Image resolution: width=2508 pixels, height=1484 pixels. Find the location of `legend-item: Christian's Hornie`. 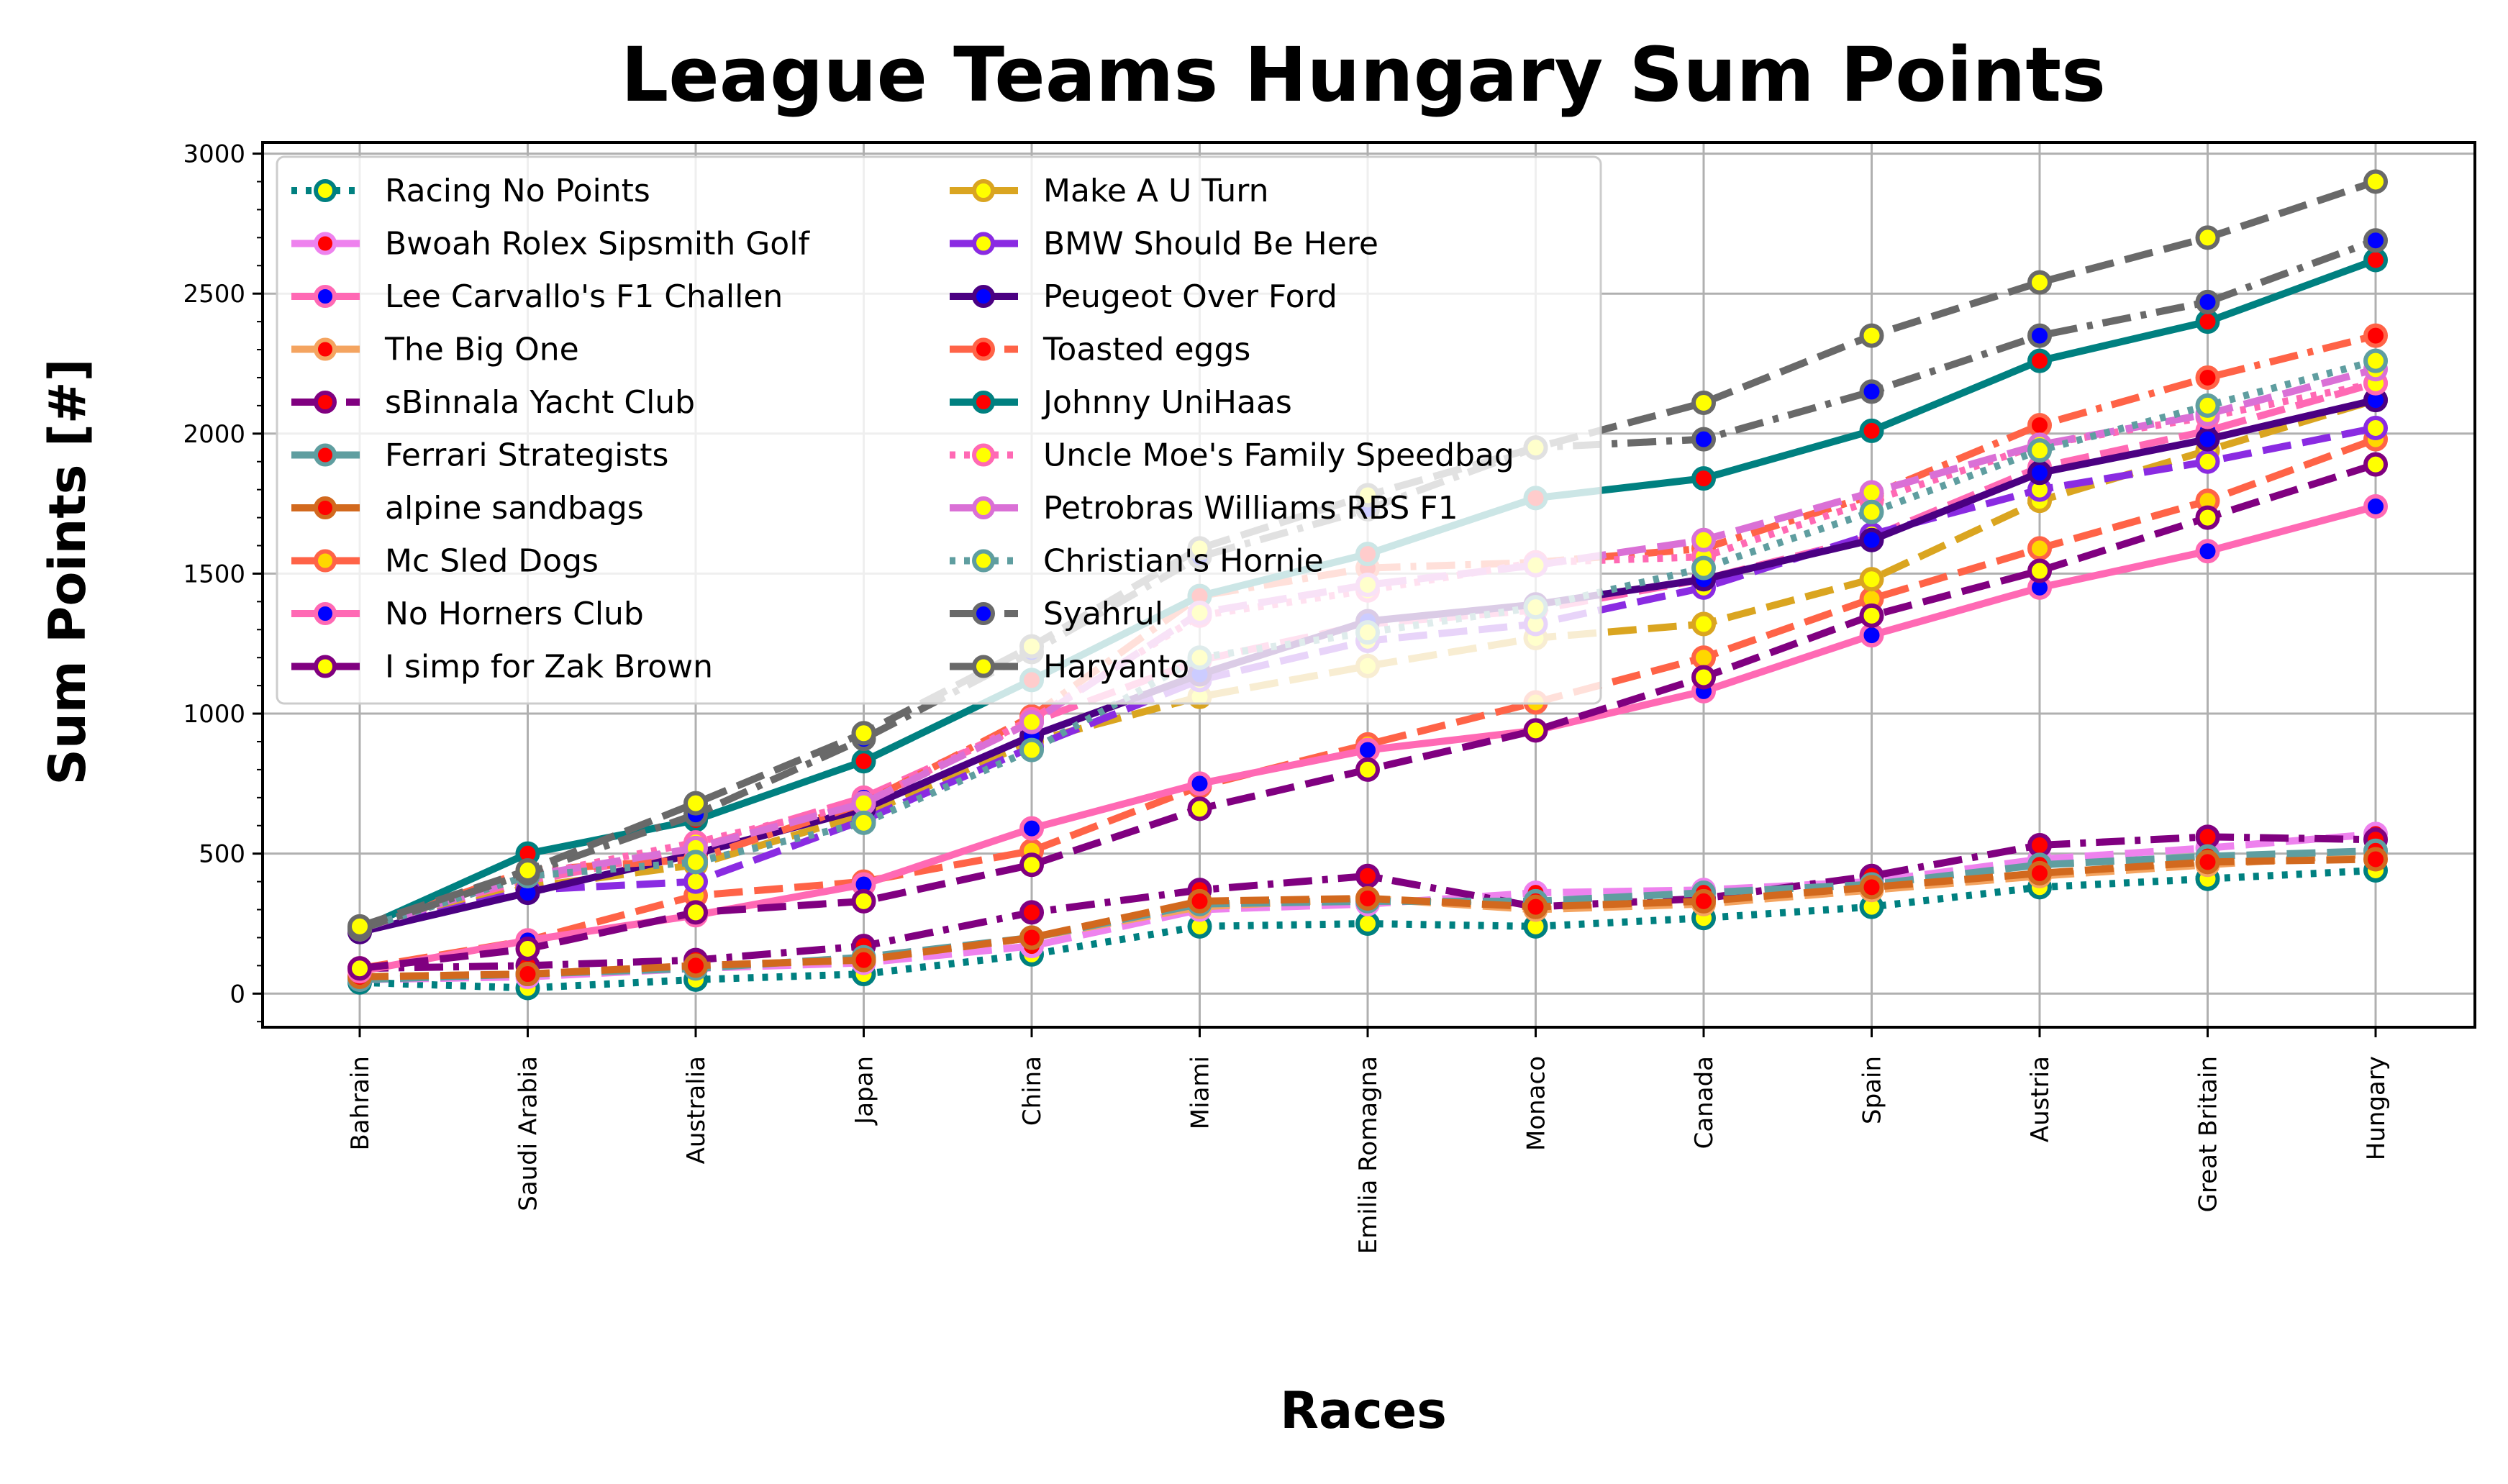

legend-item: Christian's Hornie is located at coordinates (1137, 561).